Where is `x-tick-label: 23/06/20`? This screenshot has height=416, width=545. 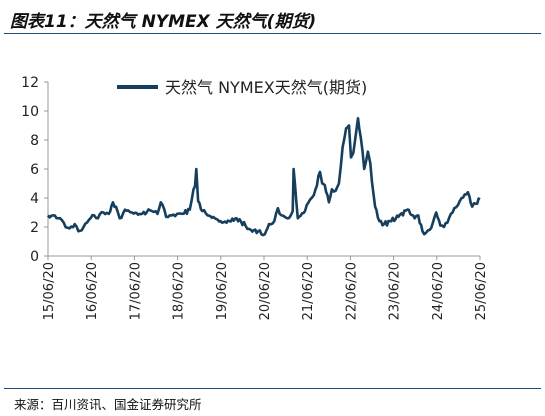 x-tick-label: 23/06/20 is located at coordinates (395, 291).